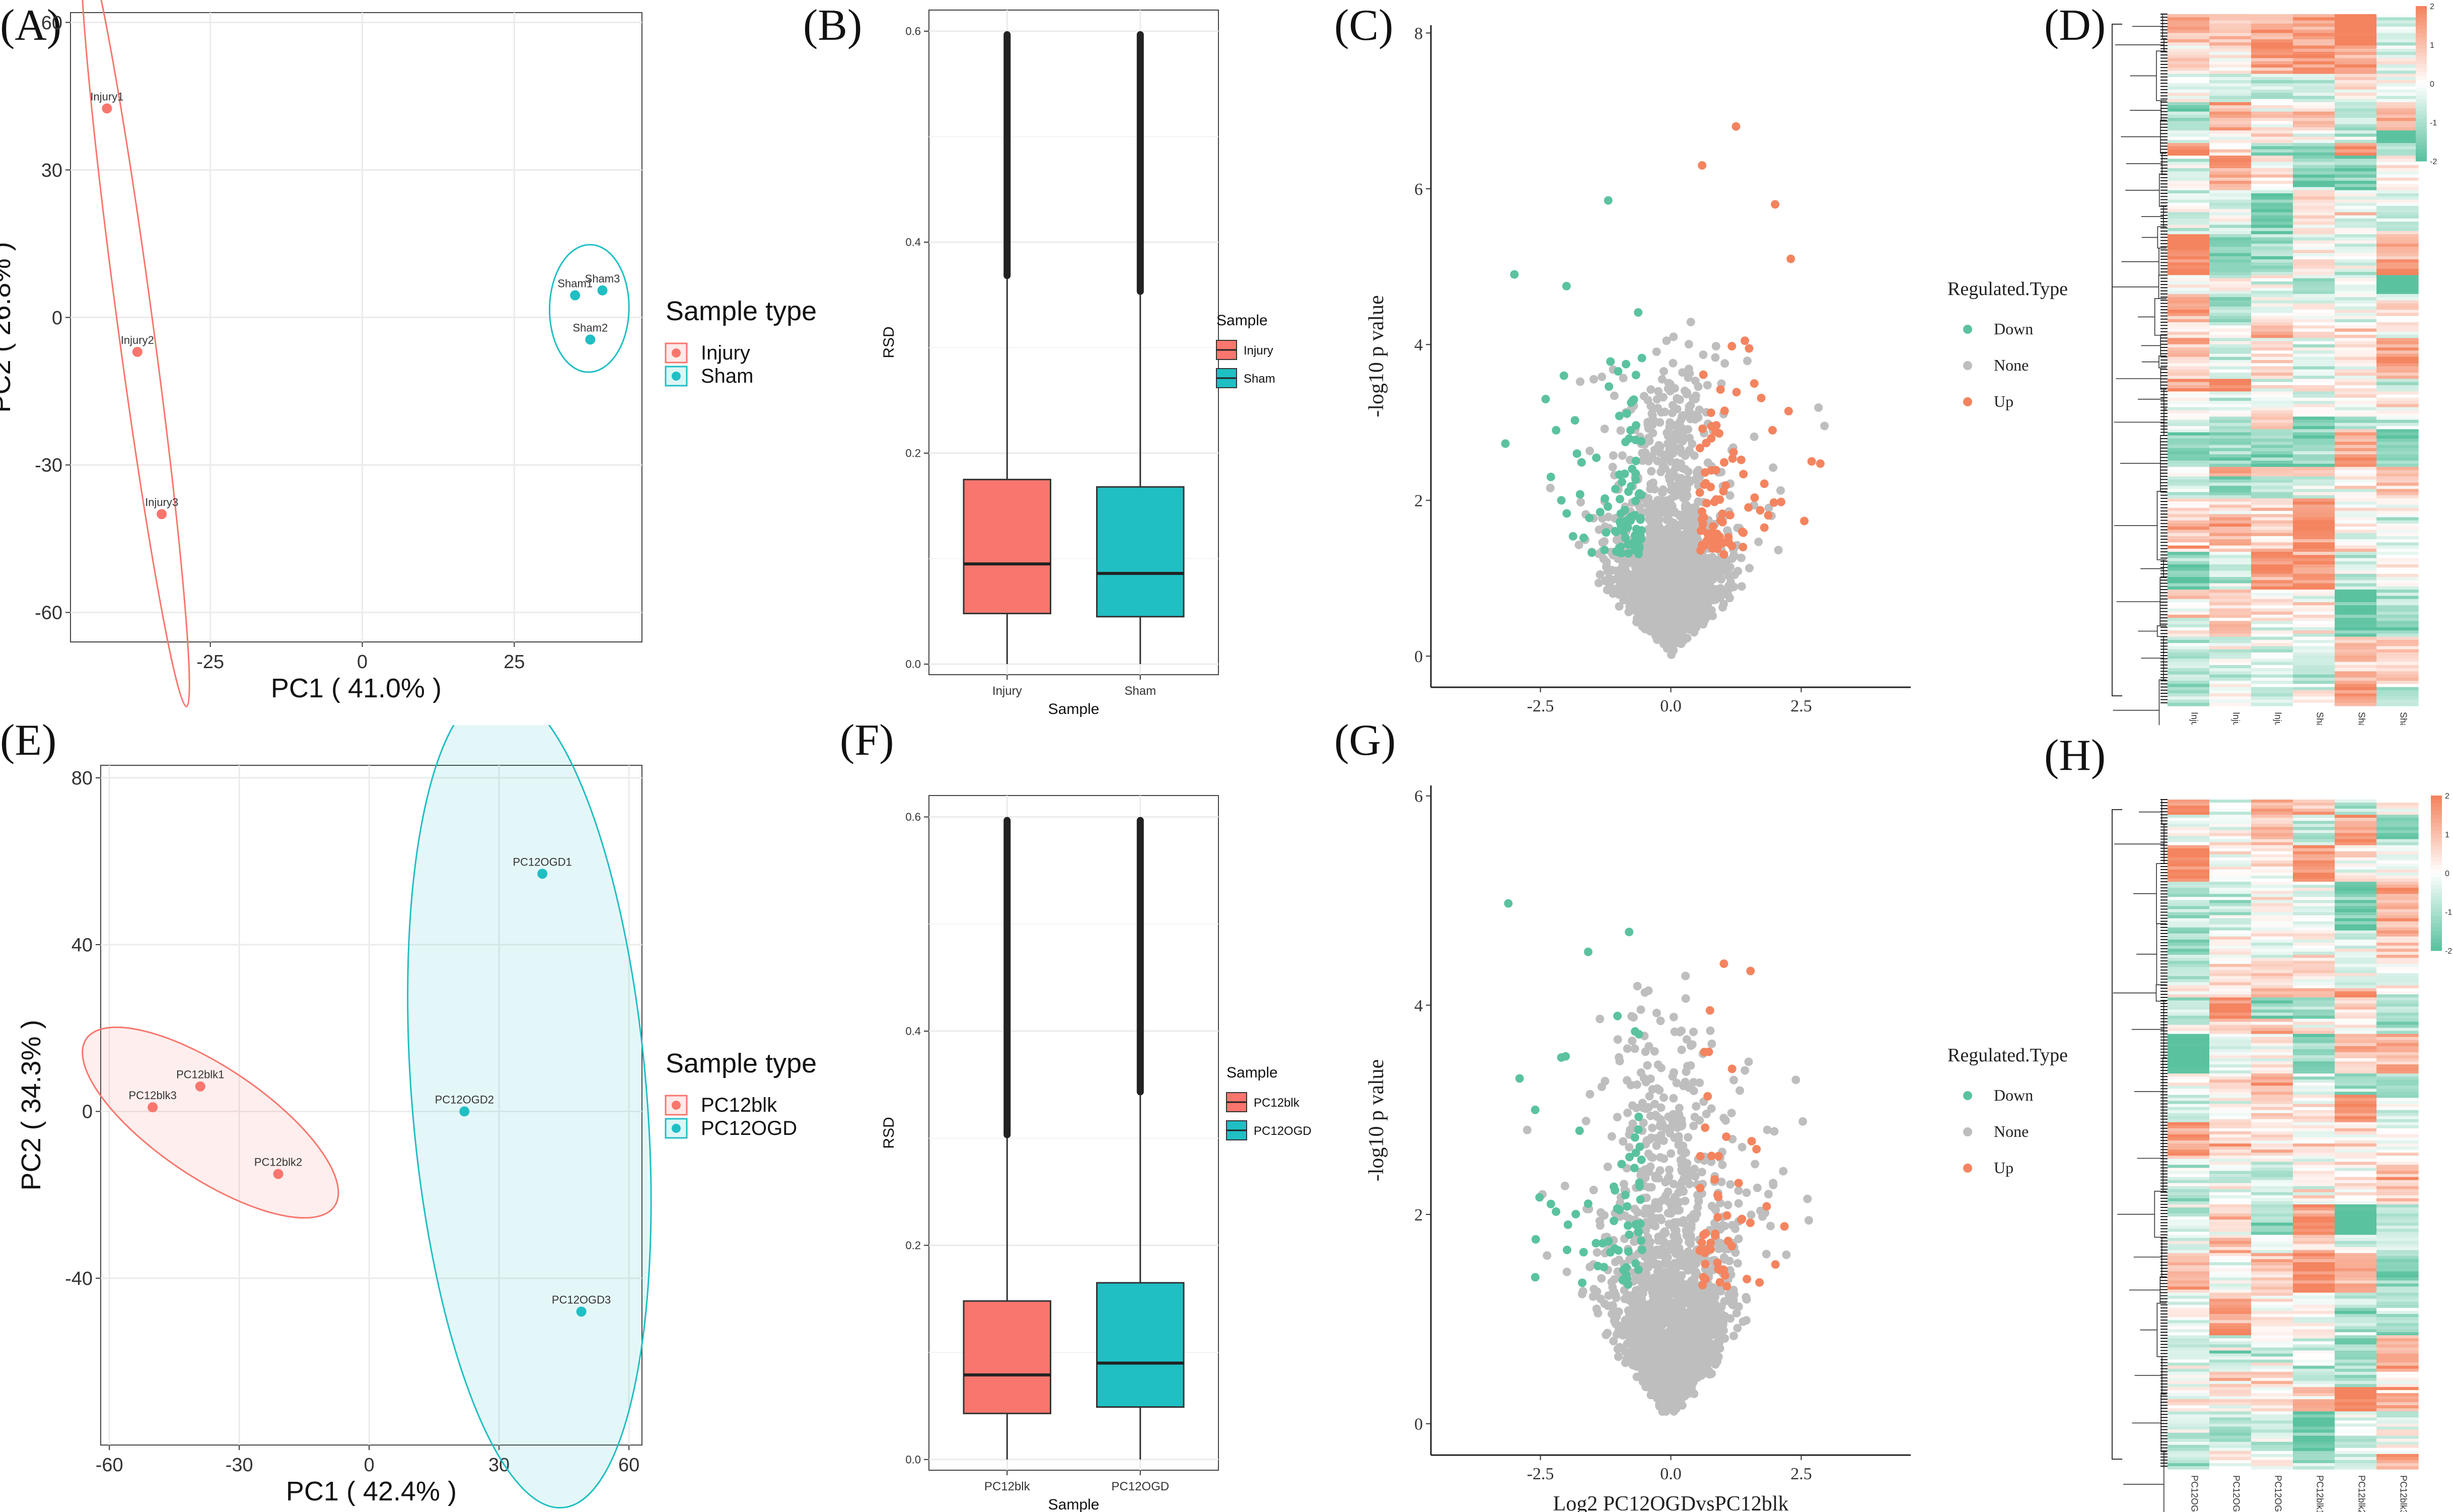 This screenshot has height=1512, width=2453. Describe the element at coordinates (575, 283) in the screenshot. I see `sample-point-label: Sham1` at that location.